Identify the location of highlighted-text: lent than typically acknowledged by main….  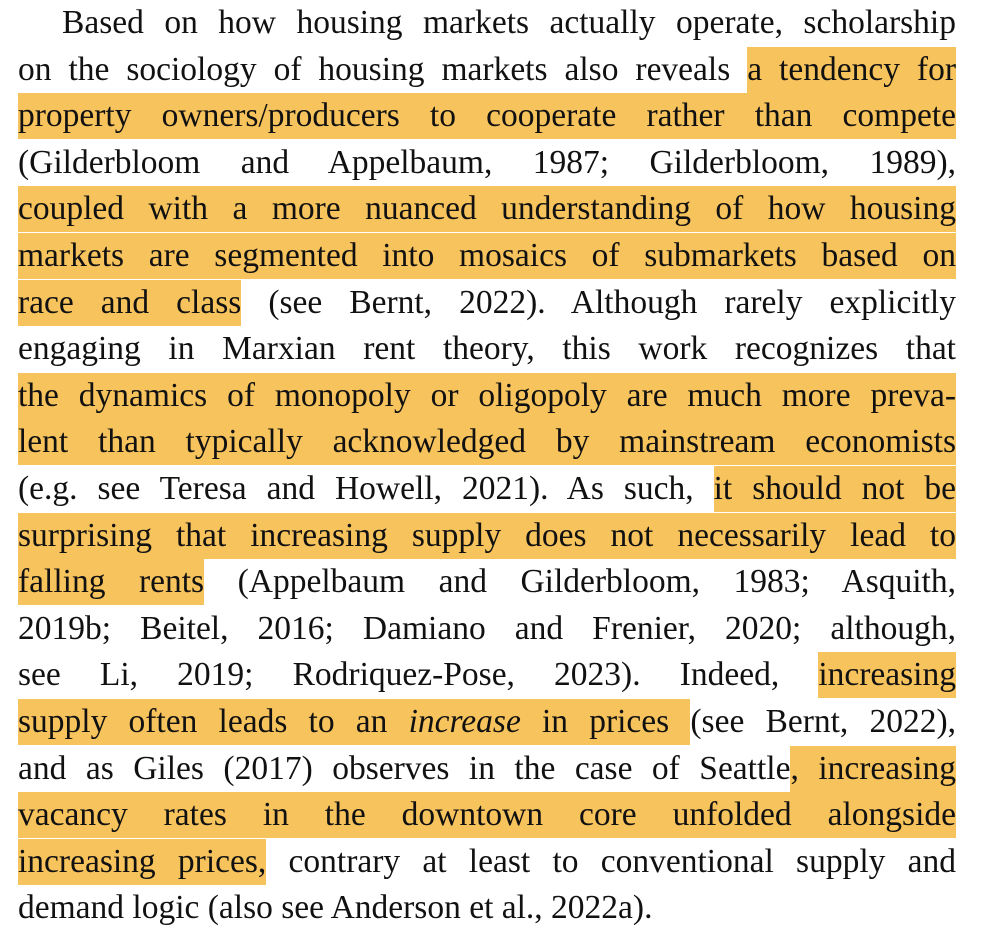
(487, 442).